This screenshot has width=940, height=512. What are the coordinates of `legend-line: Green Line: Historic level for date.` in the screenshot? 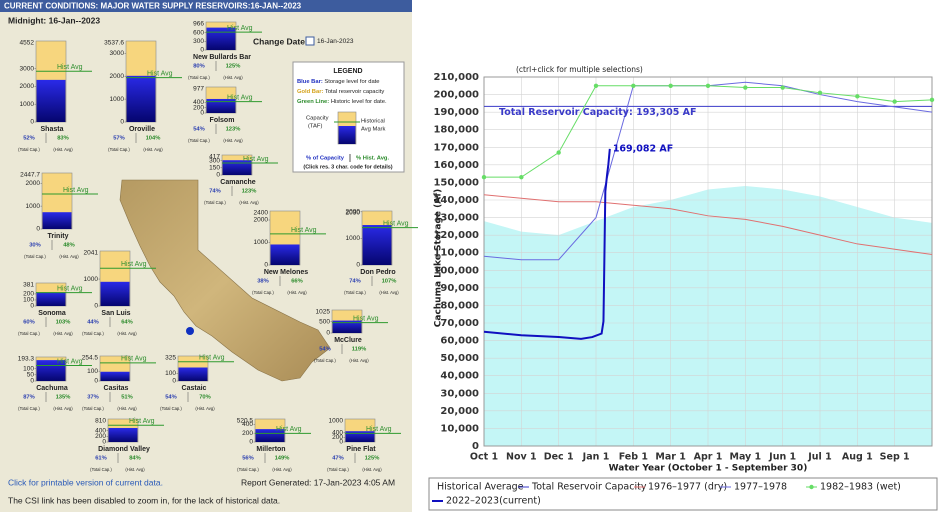 It's located at (342, 102).